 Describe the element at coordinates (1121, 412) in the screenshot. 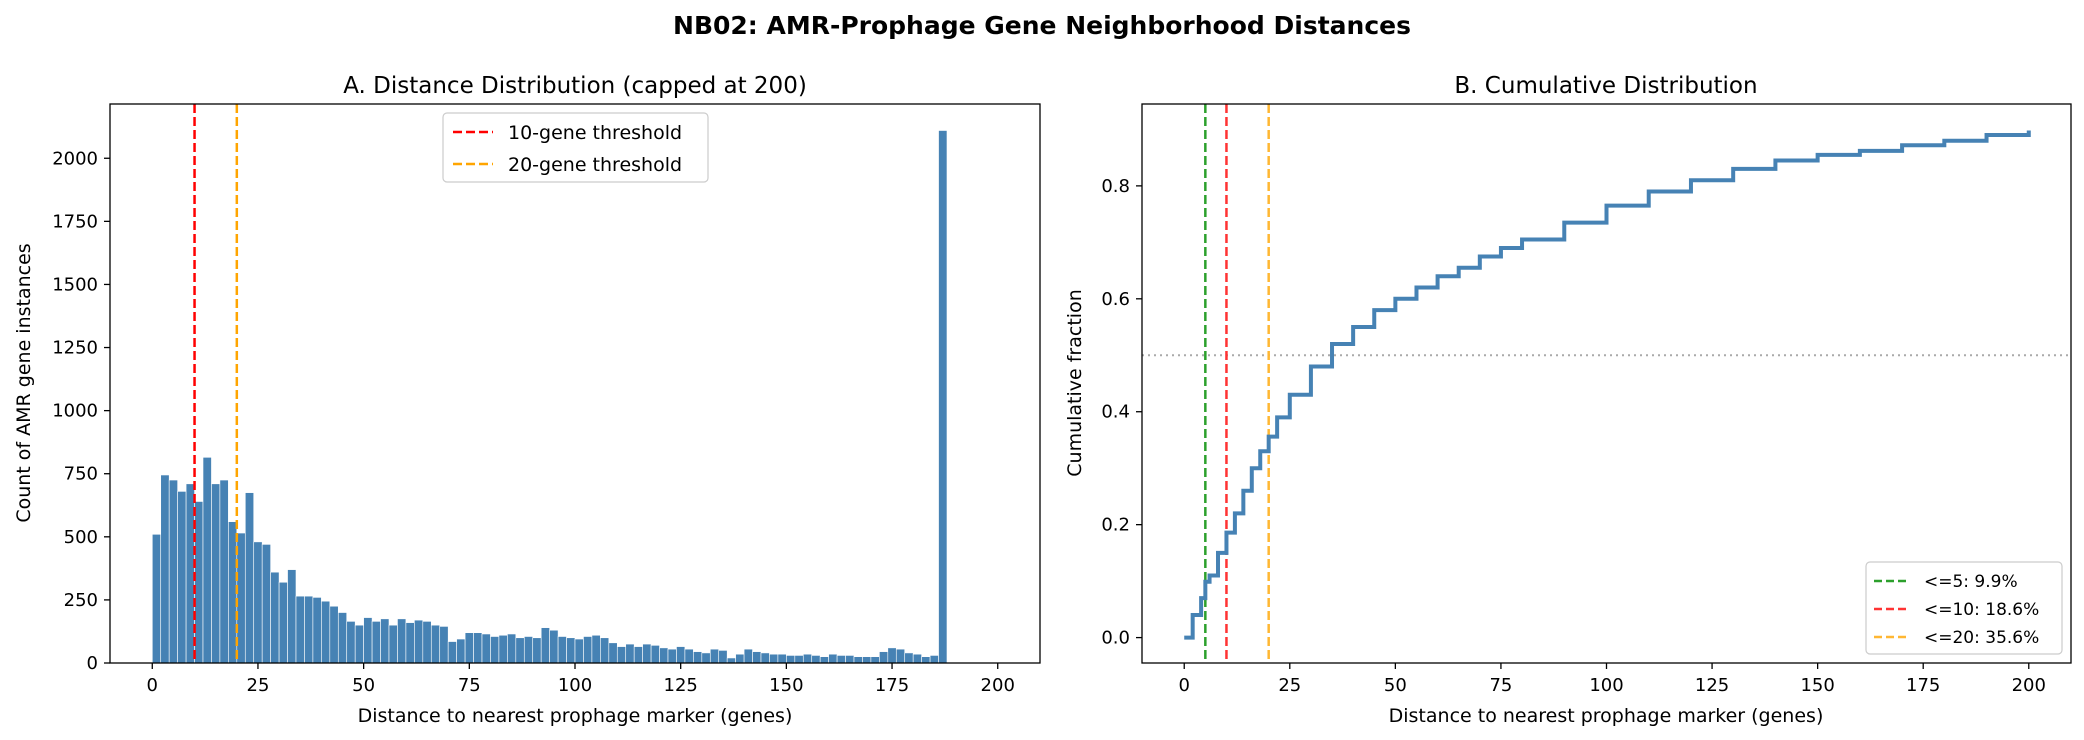

I see `panel-b-y-ticks: 0.0 0.2 0.4 0.6 0.8` at that location.